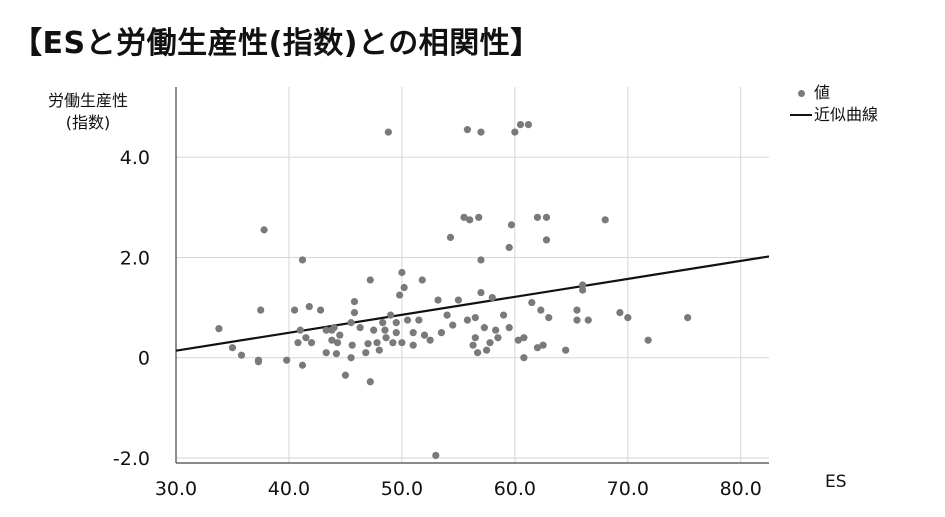  I want to click on legend: 値 近似曲線, so click(833, 104).